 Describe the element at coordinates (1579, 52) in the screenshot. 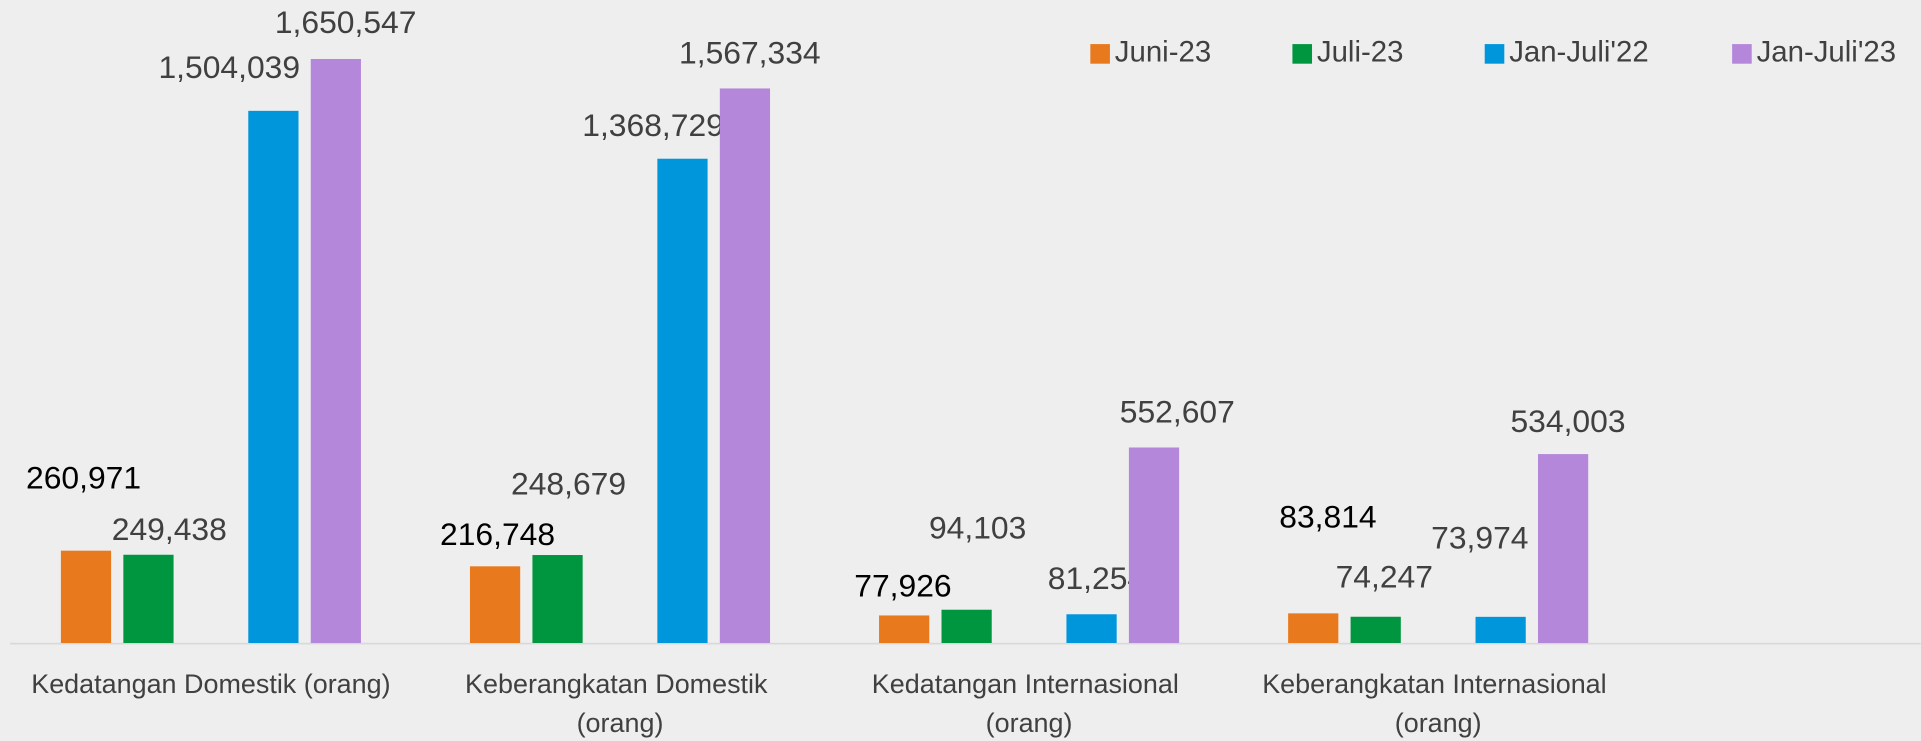

I see `legend-label: Jan-Juli'22` at that location.